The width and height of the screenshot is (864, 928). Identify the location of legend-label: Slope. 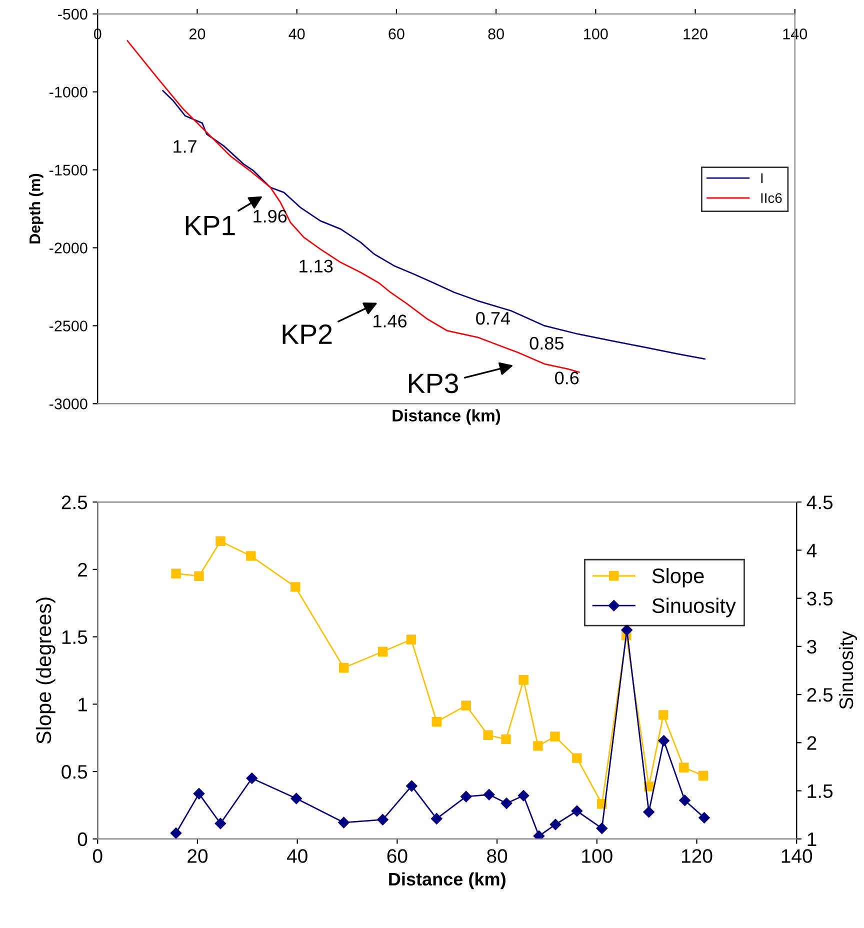
(678, 578).